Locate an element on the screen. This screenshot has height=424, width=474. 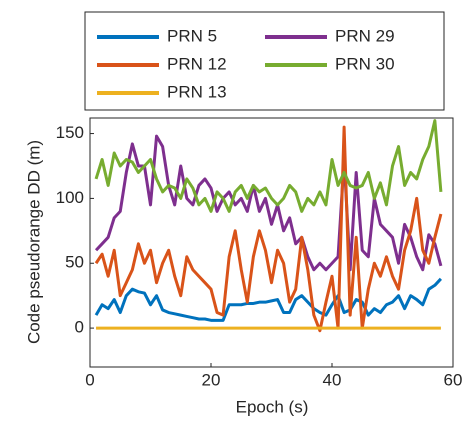
series-line is located at coordinates (268, 299).